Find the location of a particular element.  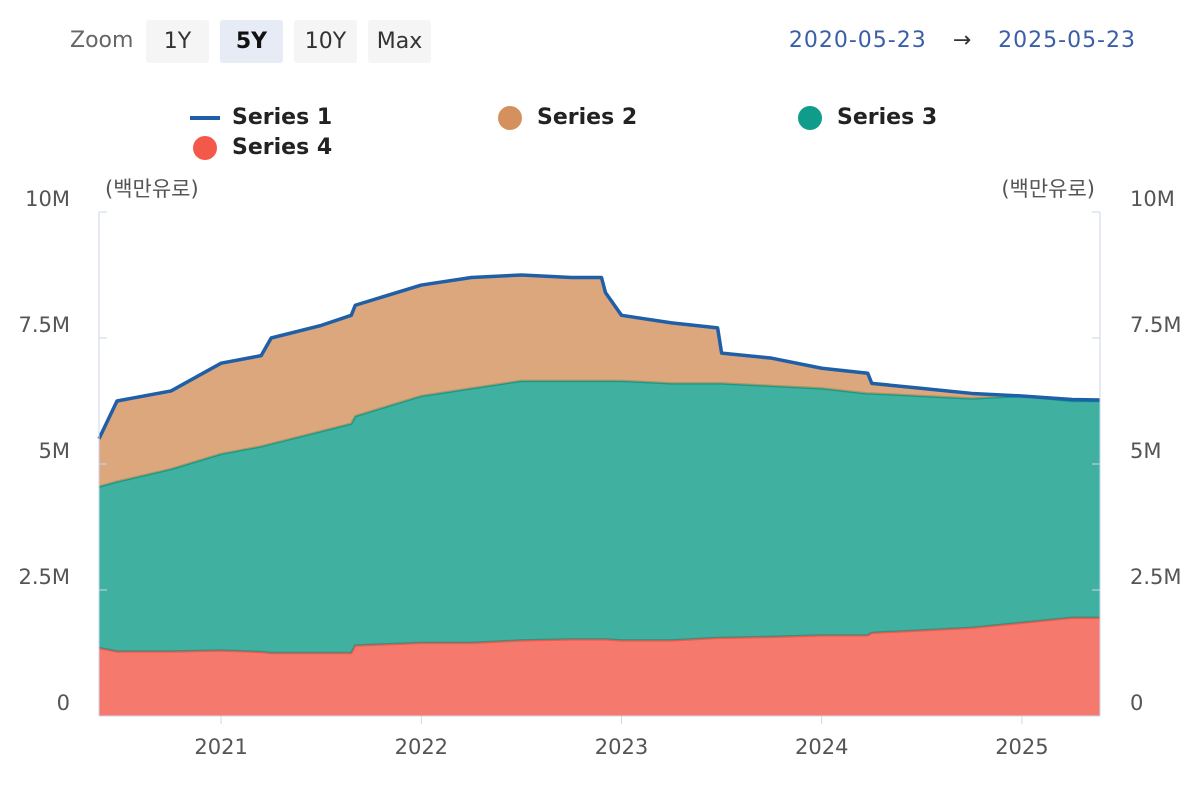

legend-label: Series 2 is located at coordinates (587, 117).